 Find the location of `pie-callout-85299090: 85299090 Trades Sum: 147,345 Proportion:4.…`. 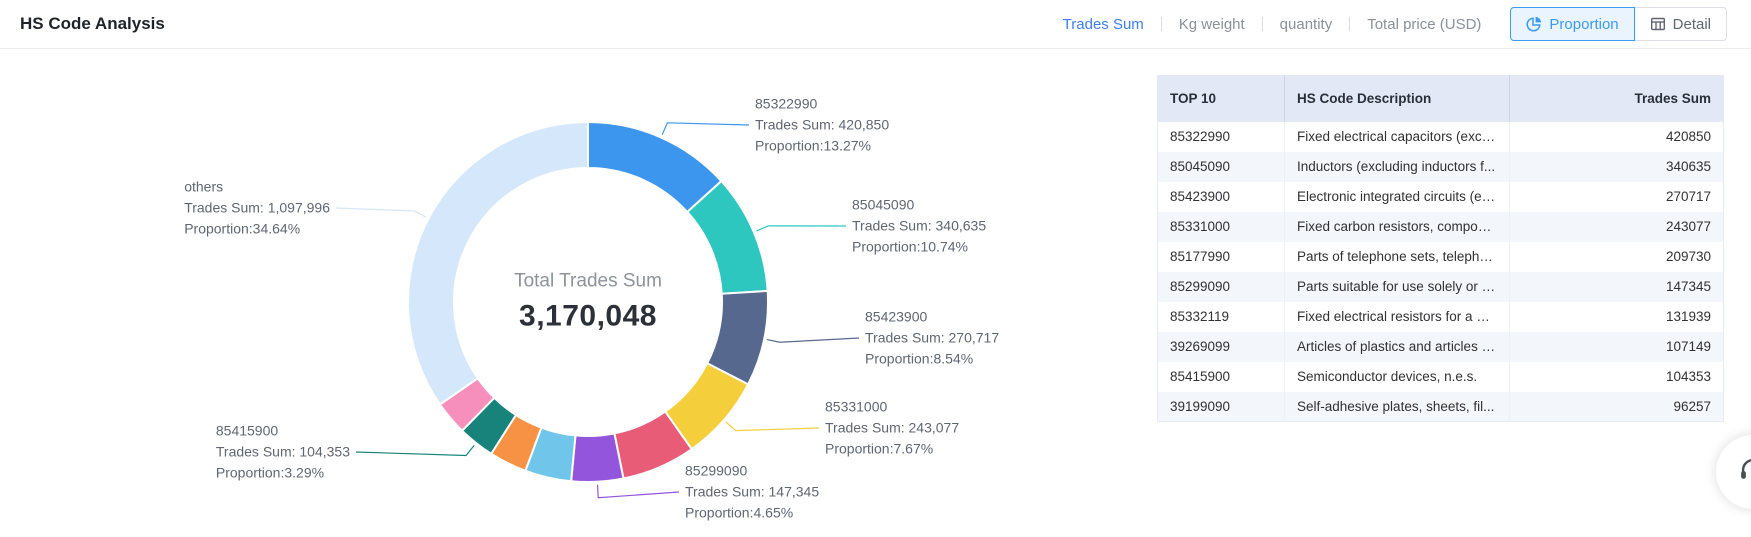

pie-callout-85299090: 85299090 Trades Sum: 147,345 Proportion:4.… is located at coordinates (752, 491).